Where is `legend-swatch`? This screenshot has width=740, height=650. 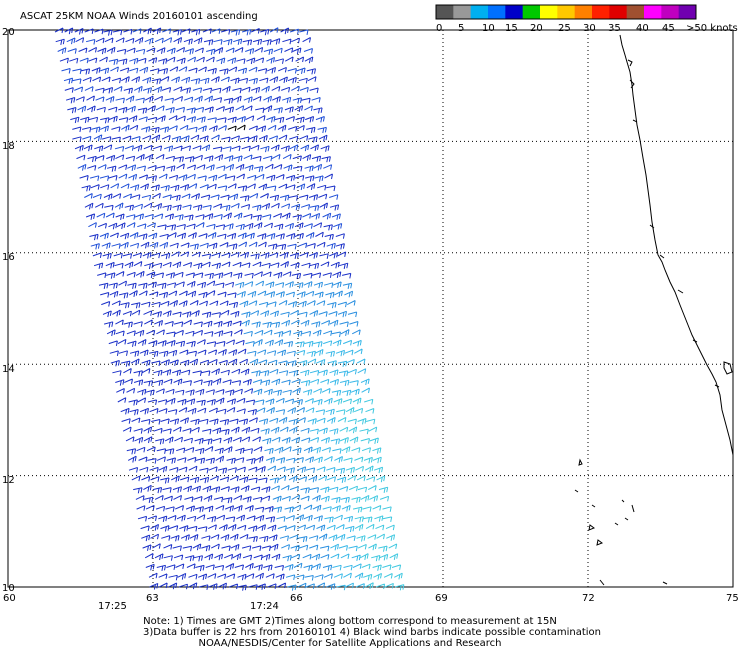
legend-swatch is located at coordinates (445, 12).